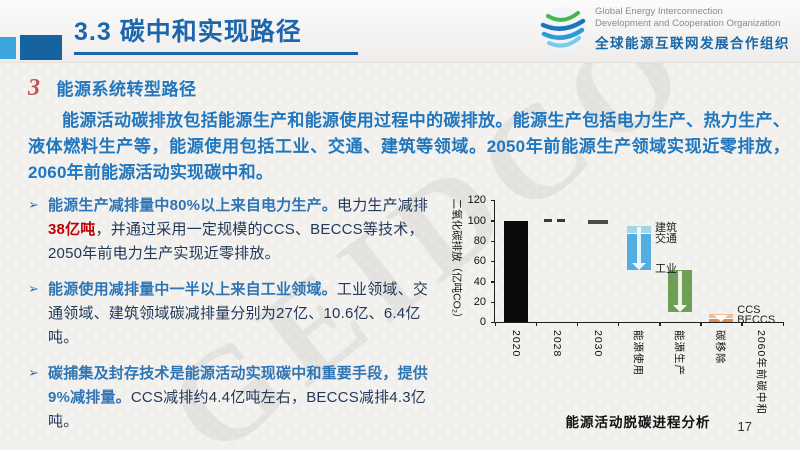 This screenshot has width=800, height=450. What do you see at coordinates (554, 220) in the screenshot?
I see `chart-peak-dashes` at bounding box center [554, 220].